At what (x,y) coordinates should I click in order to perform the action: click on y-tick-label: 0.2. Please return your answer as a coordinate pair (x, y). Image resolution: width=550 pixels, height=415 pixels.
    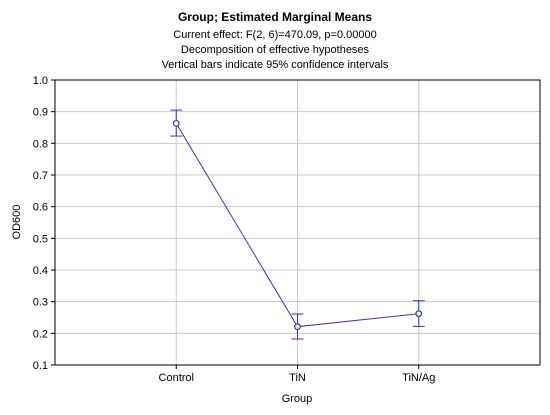
    Looking at the image, I should click on (40, 334).